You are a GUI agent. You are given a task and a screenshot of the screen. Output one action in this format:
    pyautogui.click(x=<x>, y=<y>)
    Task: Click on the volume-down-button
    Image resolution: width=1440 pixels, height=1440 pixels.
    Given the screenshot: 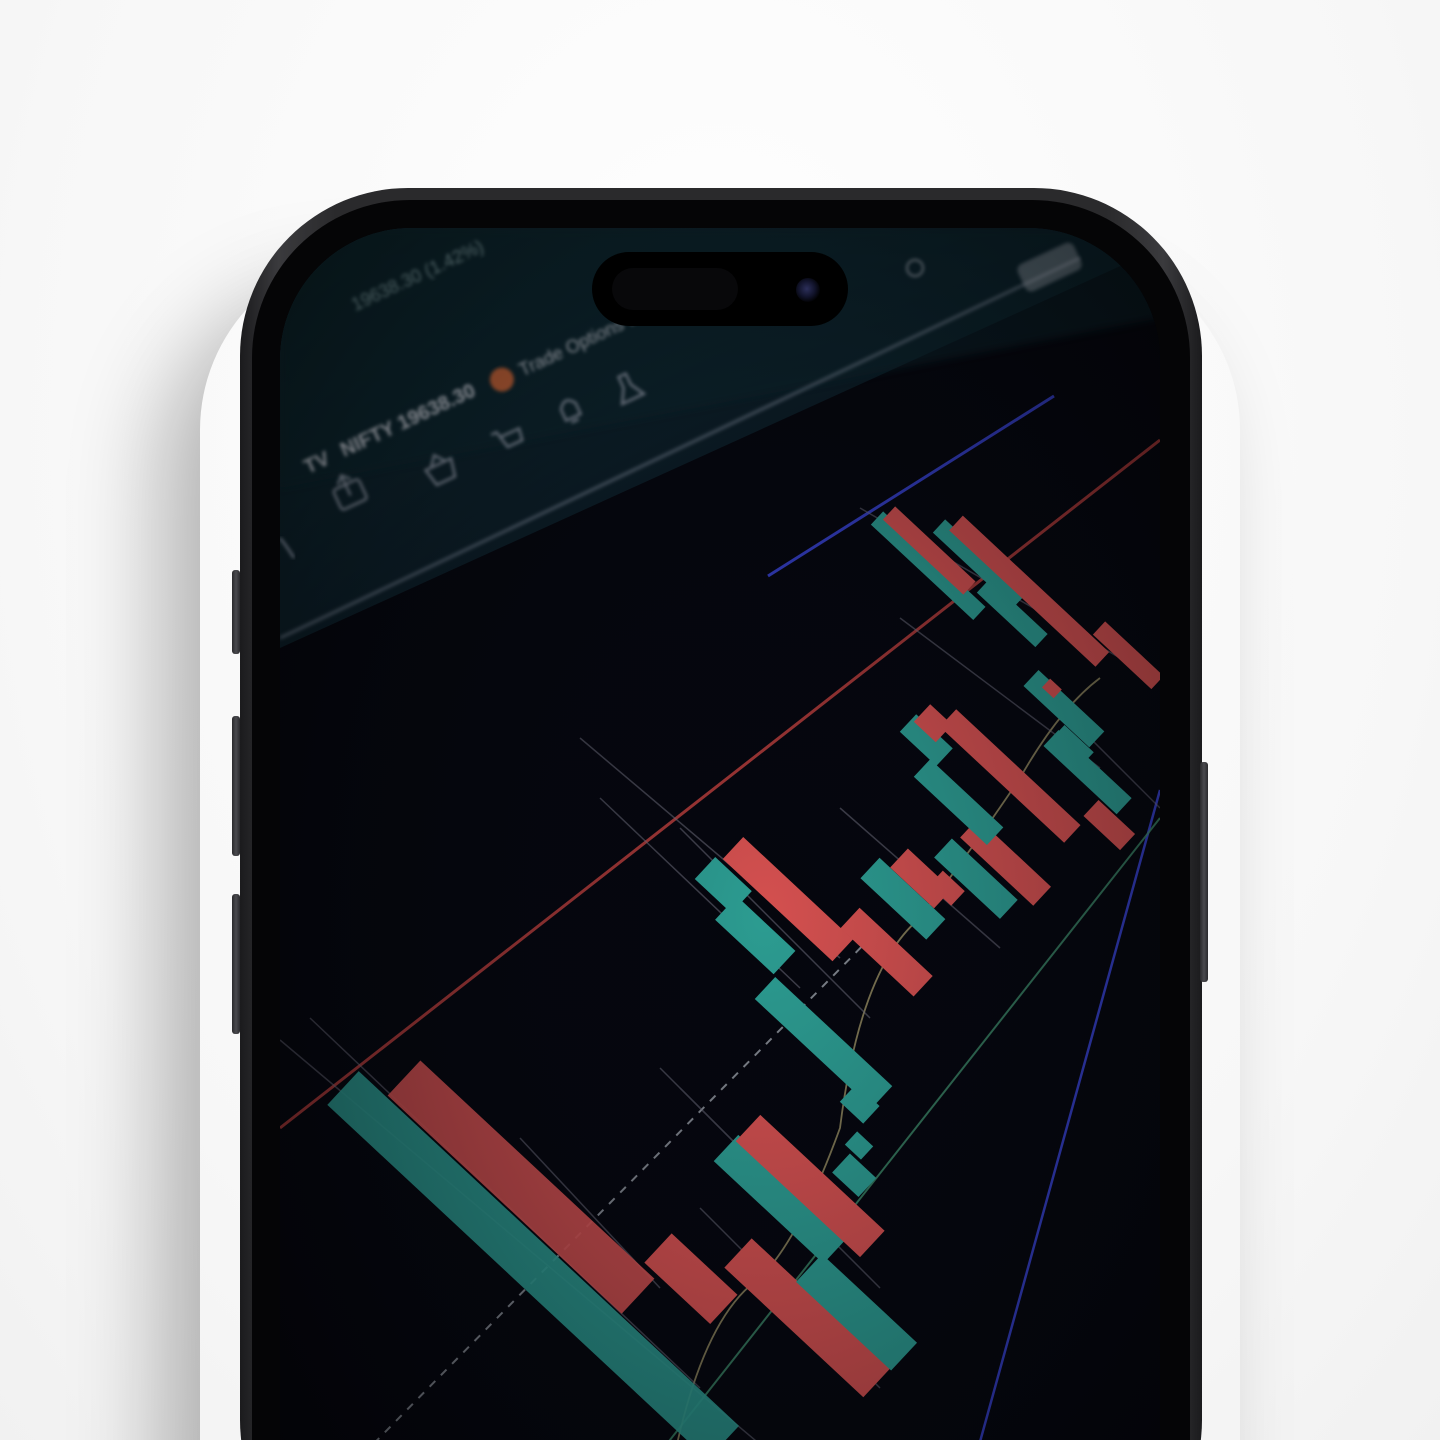 What is the action you would take?
    pyautogui.click(x=236, y=964)
    